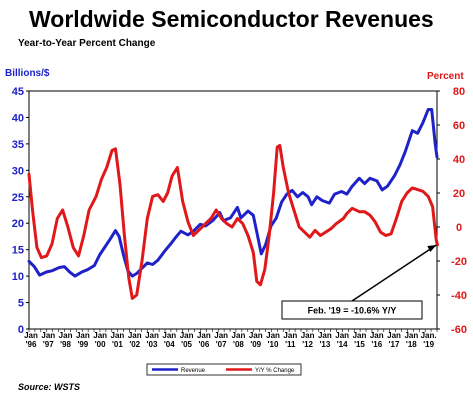 The width and height of the screenshot is (473, 401). What do you see at coordinates (221, 344) in the screenshot?
I see `x-tick-label-bottom: '07` at bounding box center [221, 344].